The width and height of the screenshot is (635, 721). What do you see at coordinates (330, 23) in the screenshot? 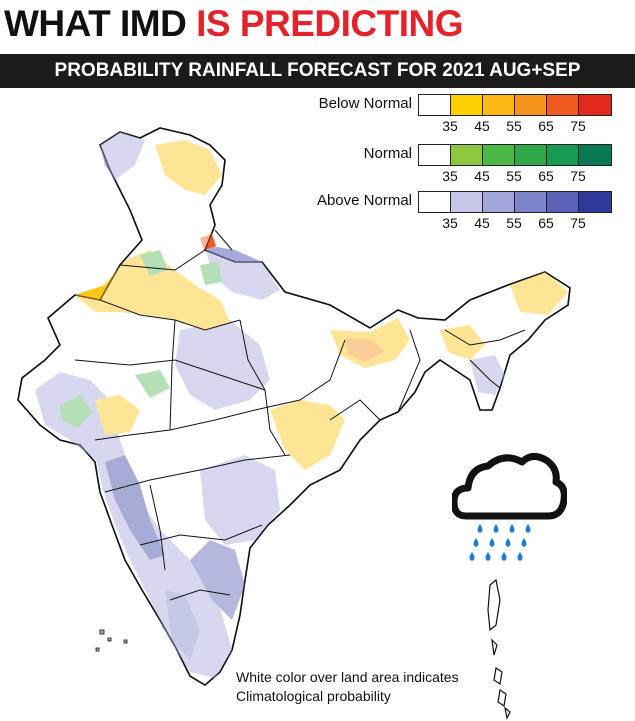
I see `headline-part-2: IS PREDICTING` at bounding box center [330, 23].